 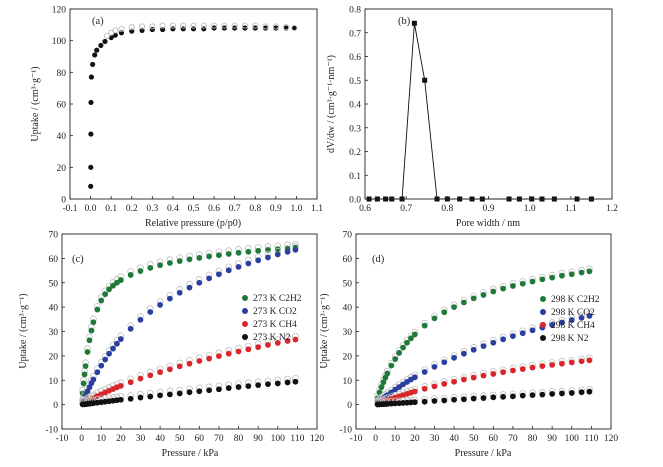 What do you see at coordinates (355, 177) in the screenshot?
I see `y-tick-label: 0.1` at bounding box center [355, 177].